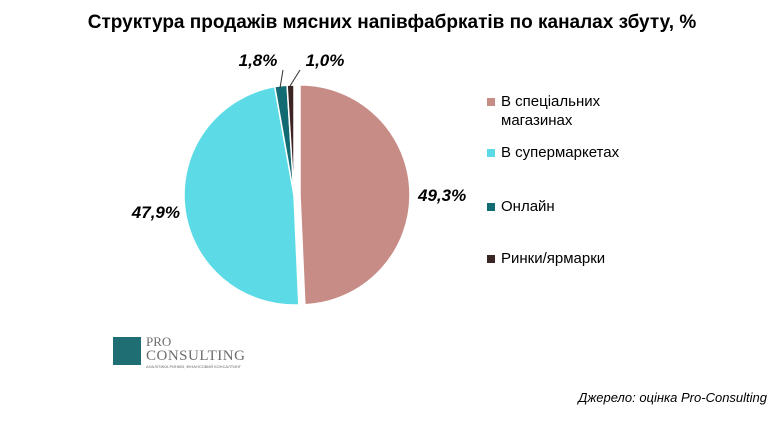 Image resolution: width=784 pixels, height=423 pixels. I want to click on source-note: Джерело: оцінка Pro-Consulting, so click(672, 397).